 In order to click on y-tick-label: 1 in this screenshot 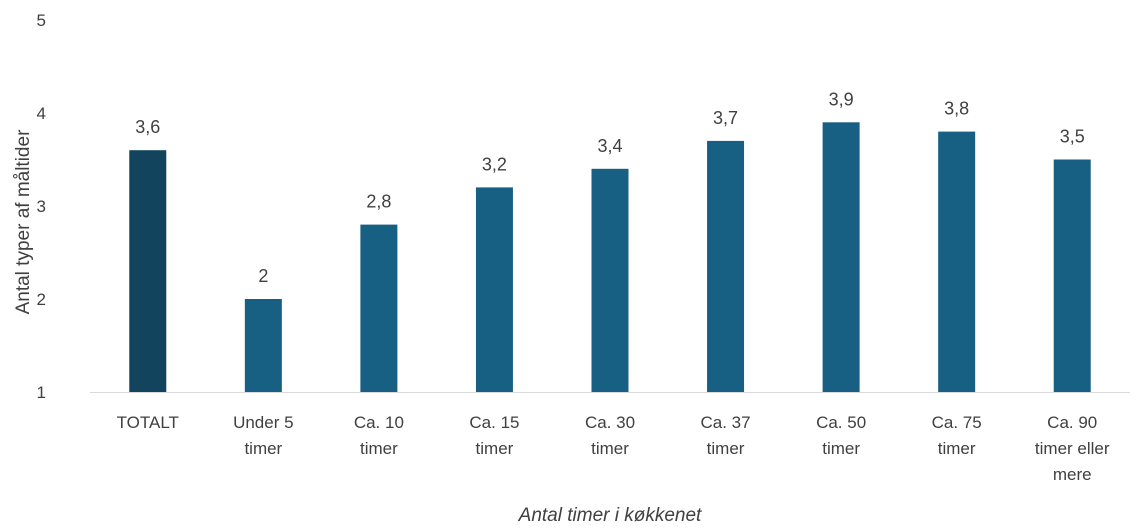, I will do `click(41, 392)`.